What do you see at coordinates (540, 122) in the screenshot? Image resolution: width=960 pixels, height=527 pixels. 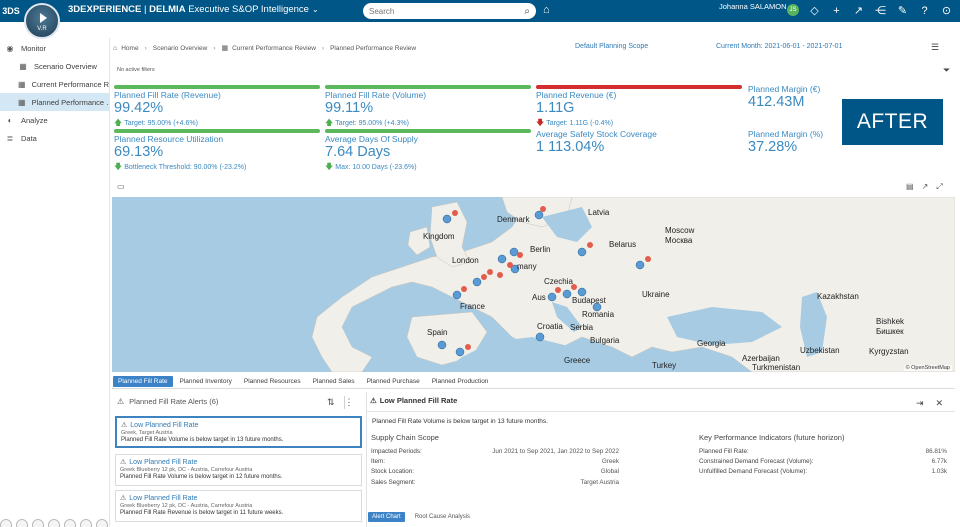 I see `arrow-down-icon: 🡇` at bounding box center [540, 122].